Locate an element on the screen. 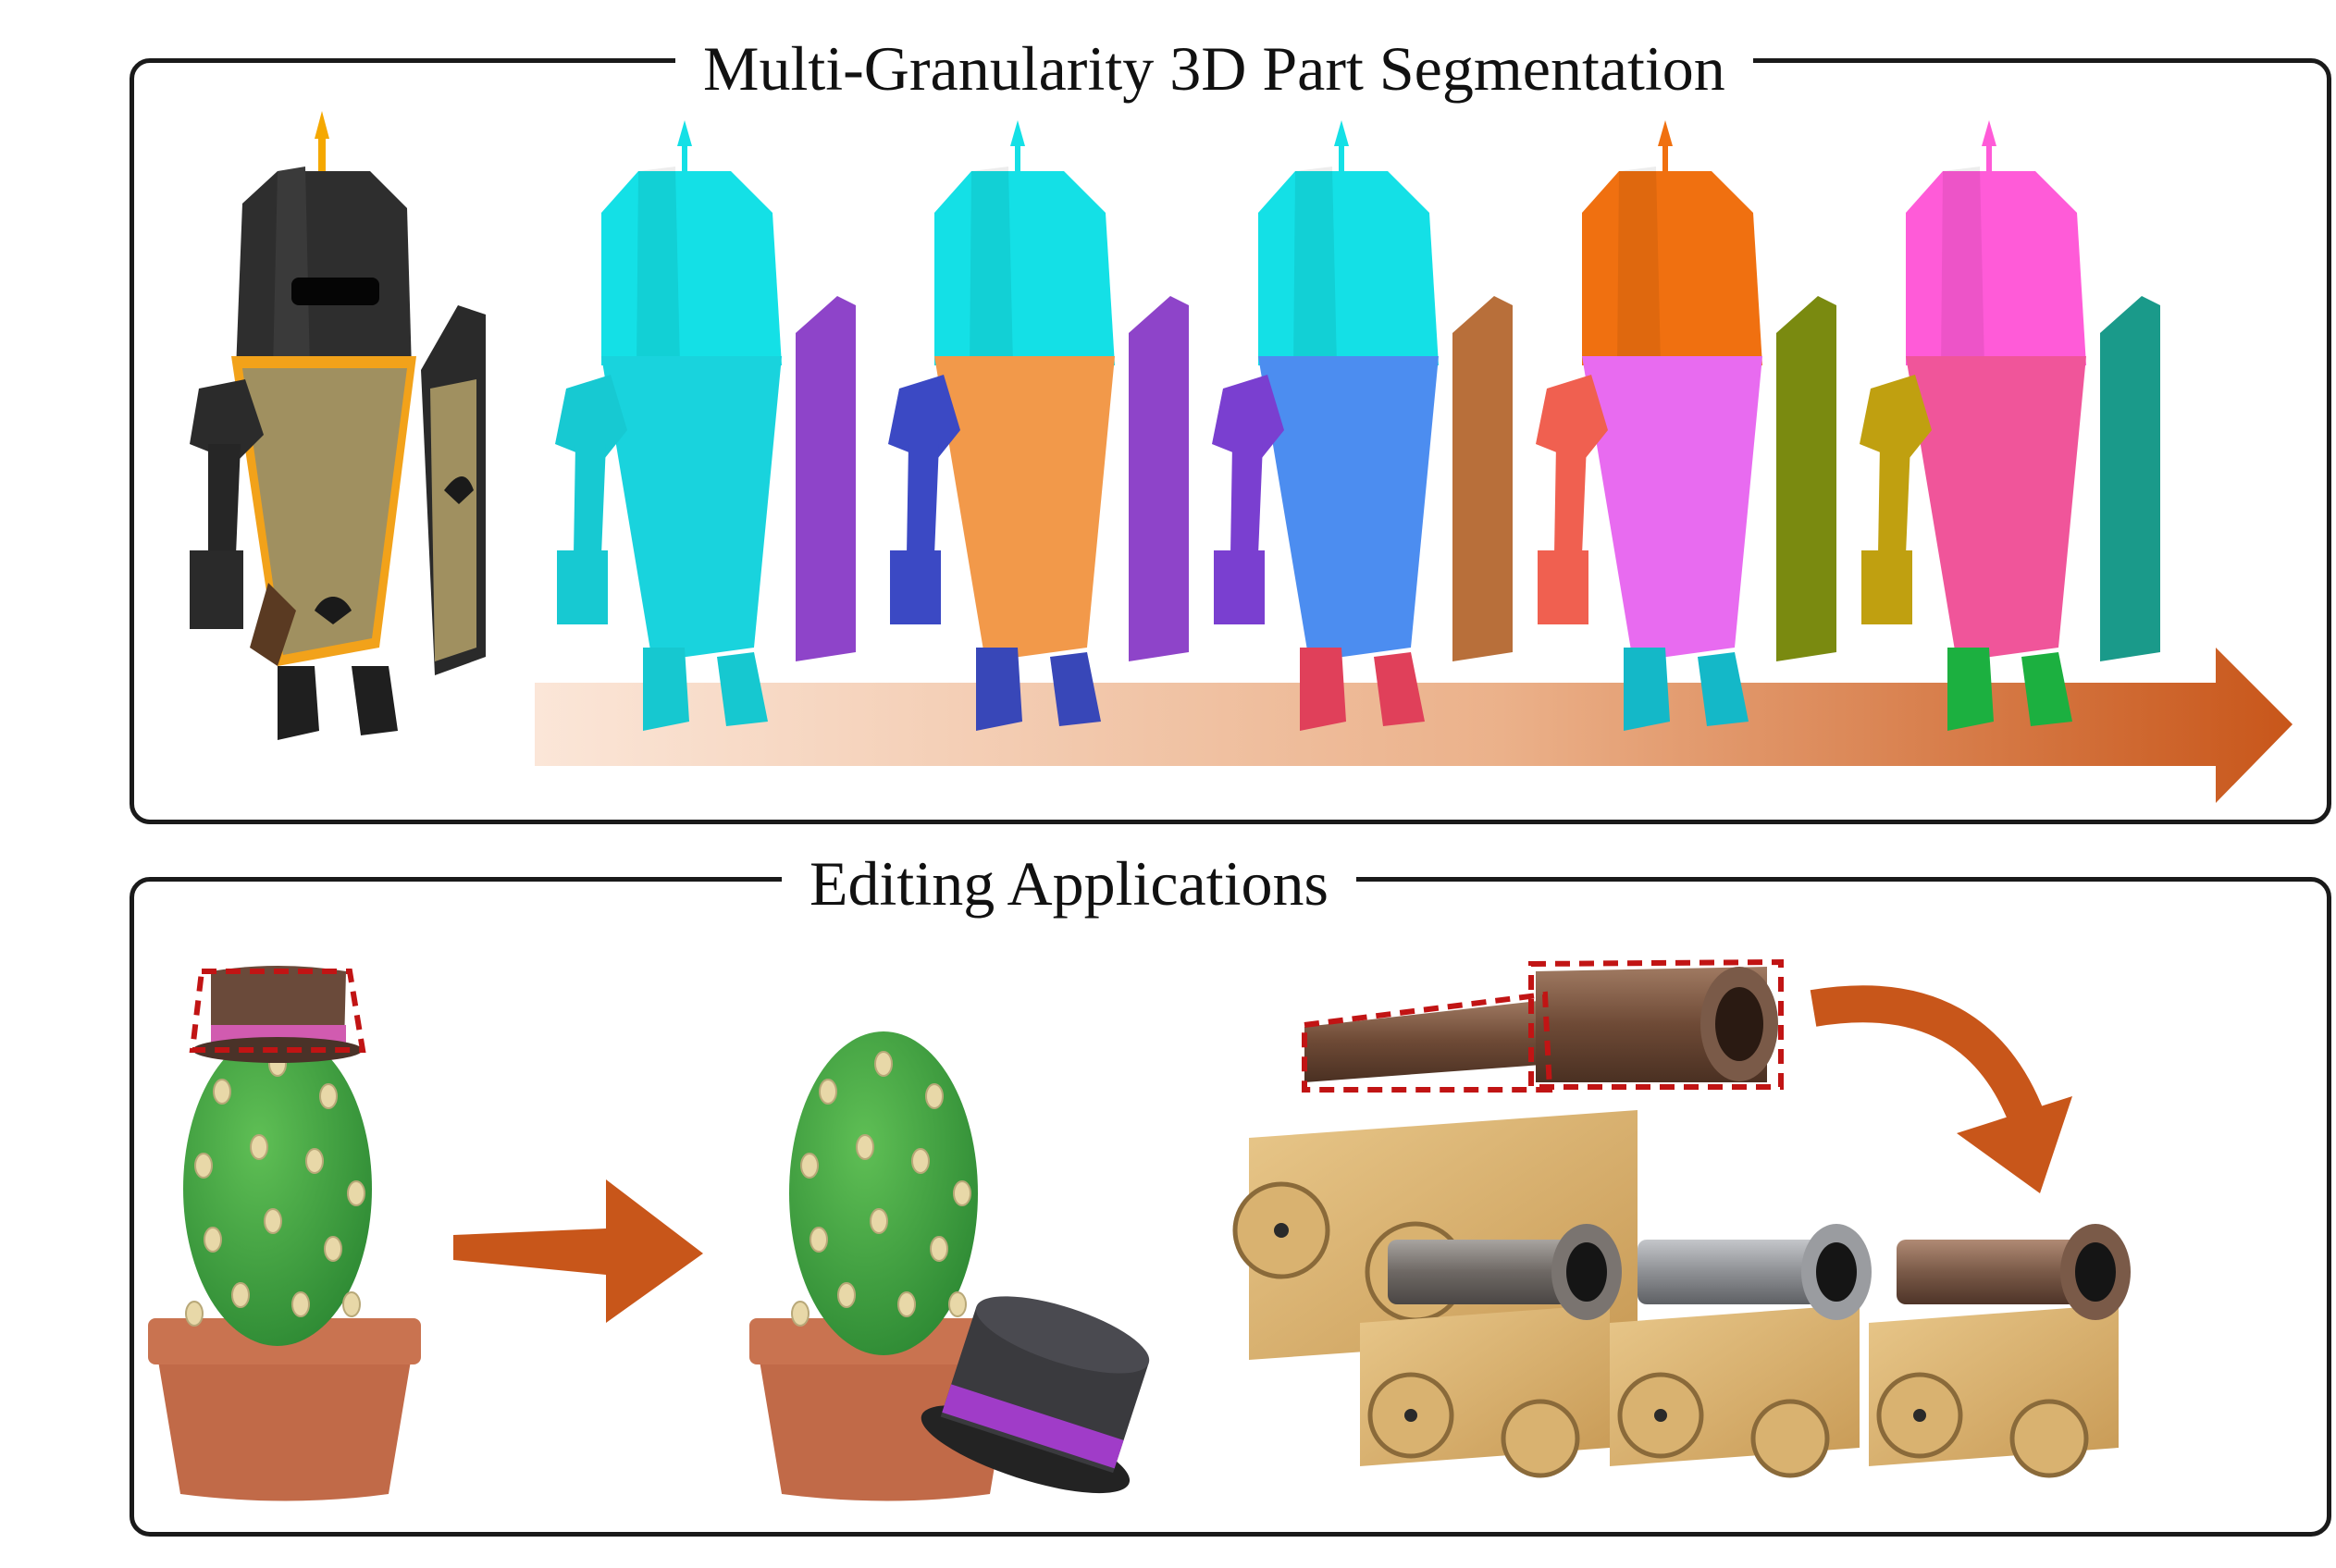 The width and height of the screenshot is (2336, 1568). cactus-with-hat-icon is located at coordinates (284, 1233).